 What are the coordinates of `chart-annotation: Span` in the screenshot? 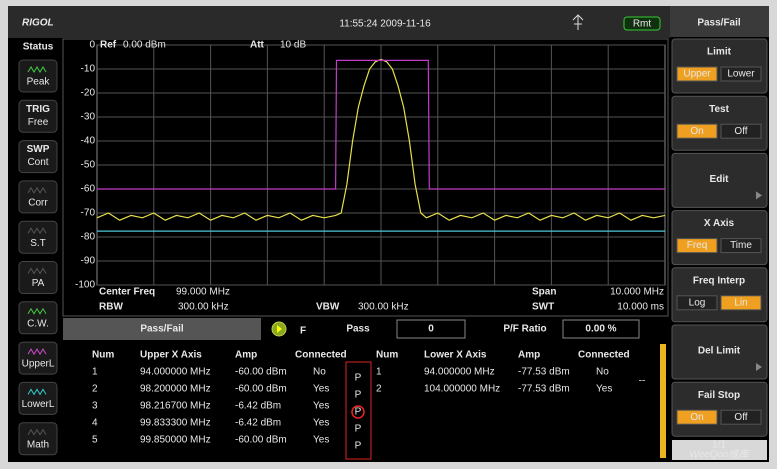 It's located at (544, 292).